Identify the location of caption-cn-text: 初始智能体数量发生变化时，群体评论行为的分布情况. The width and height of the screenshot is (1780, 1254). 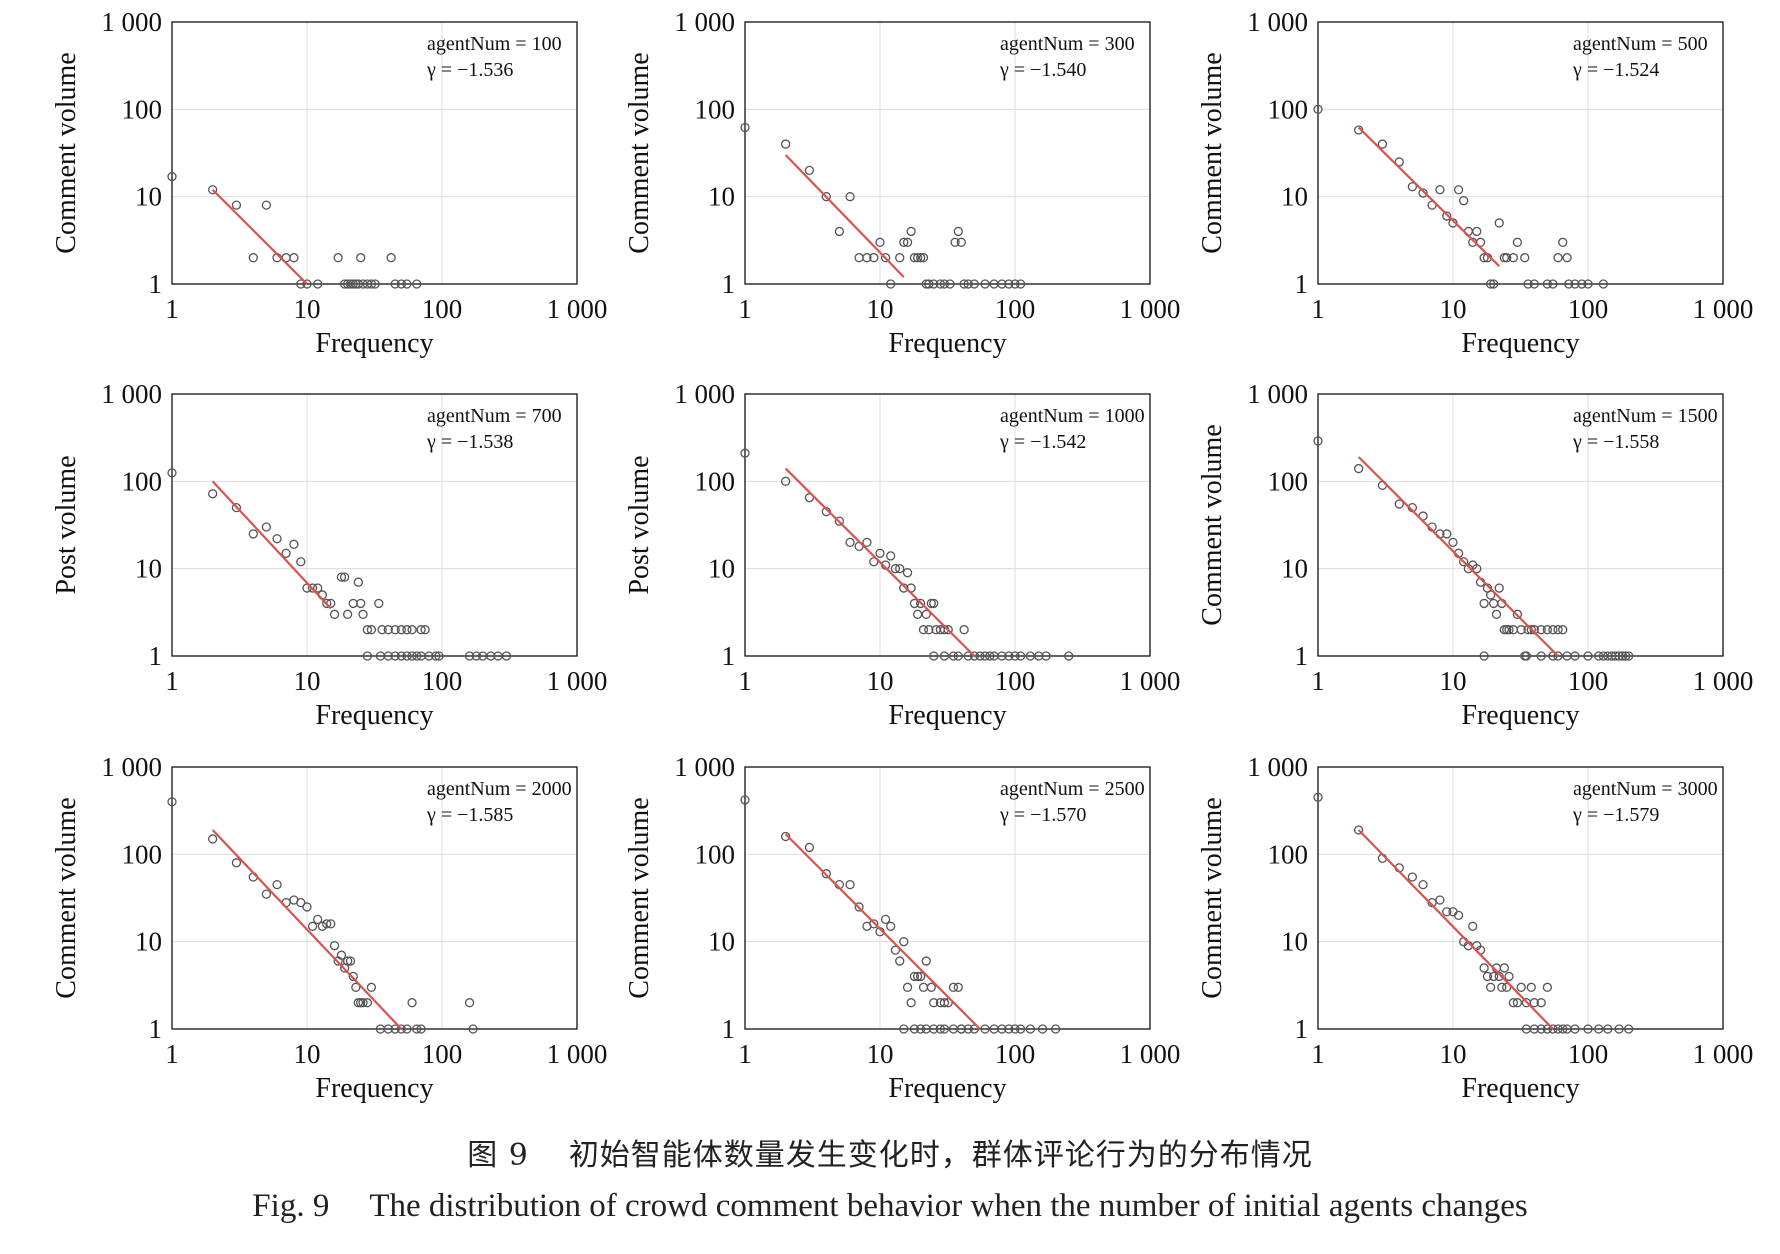
(940, 1155).